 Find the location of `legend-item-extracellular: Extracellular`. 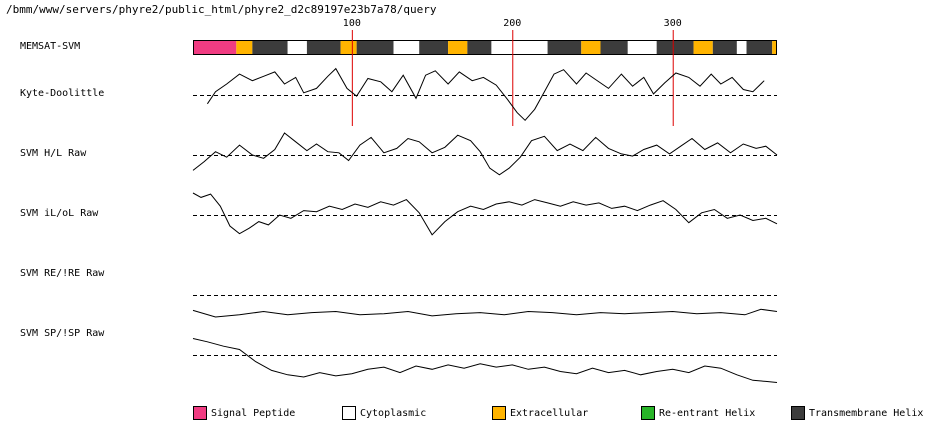

legend-item-extracellular: Extracellular is located at coordinates (540, 413).